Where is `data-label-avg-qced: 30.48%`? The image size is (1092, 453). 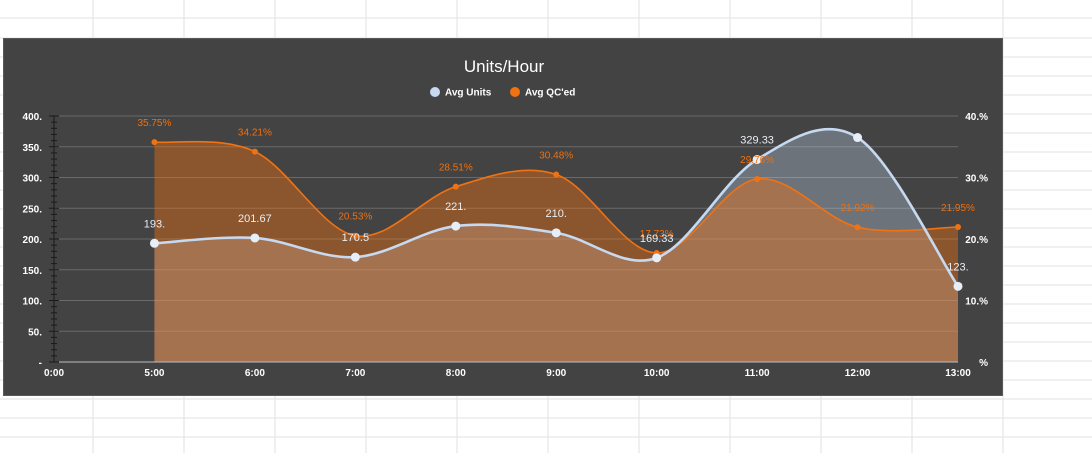 data-label-avg-qced: 30.48% is located at coordinates (556, 156).